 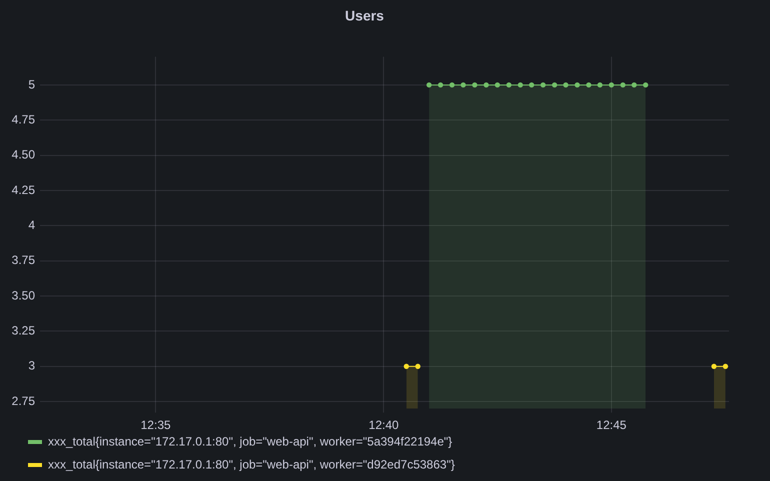 I want to click on y-tick-label: 4.75, so click(x=24, y=119).